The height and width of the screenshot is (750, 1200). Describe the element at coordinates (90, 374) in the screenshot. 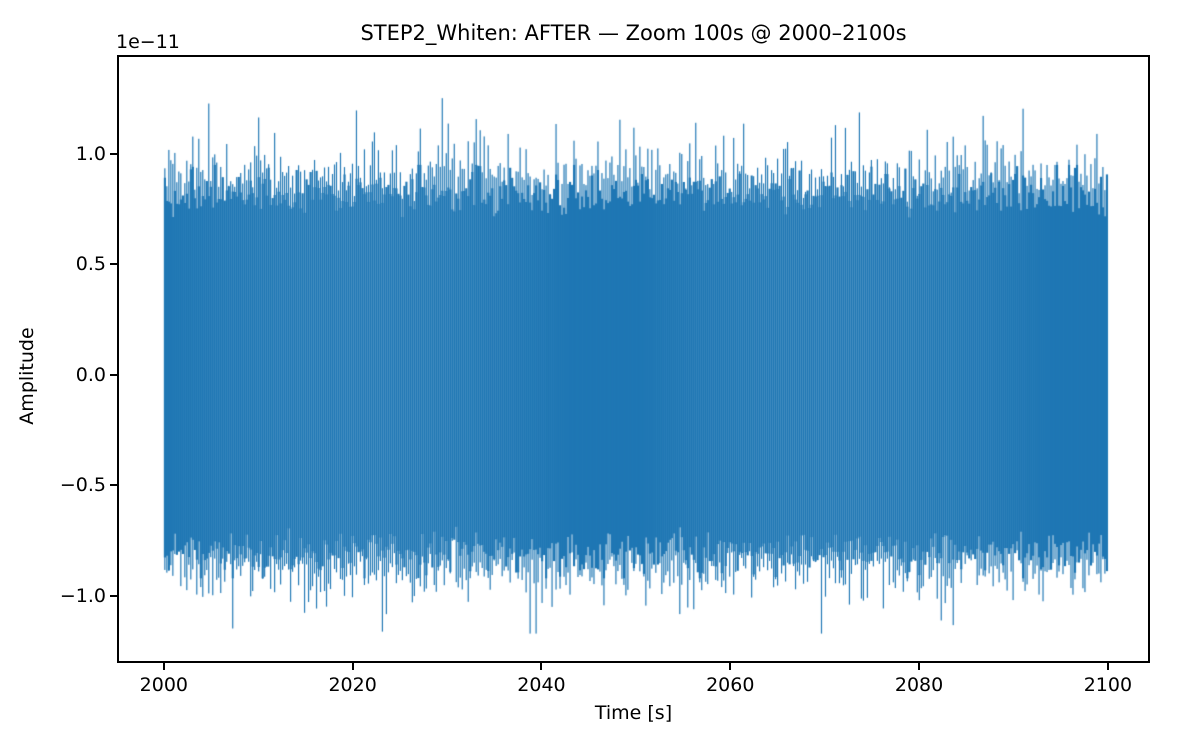

I see `y-tick-label: 0.0` at that location.